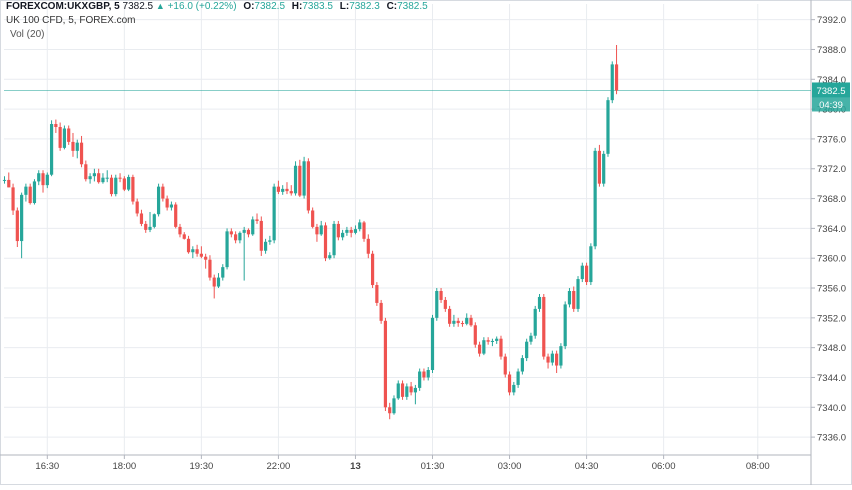 The height and width of the screenshot is (490, 852). I want to click on volume-indicator-label: Vol (20), so click(27, 34).